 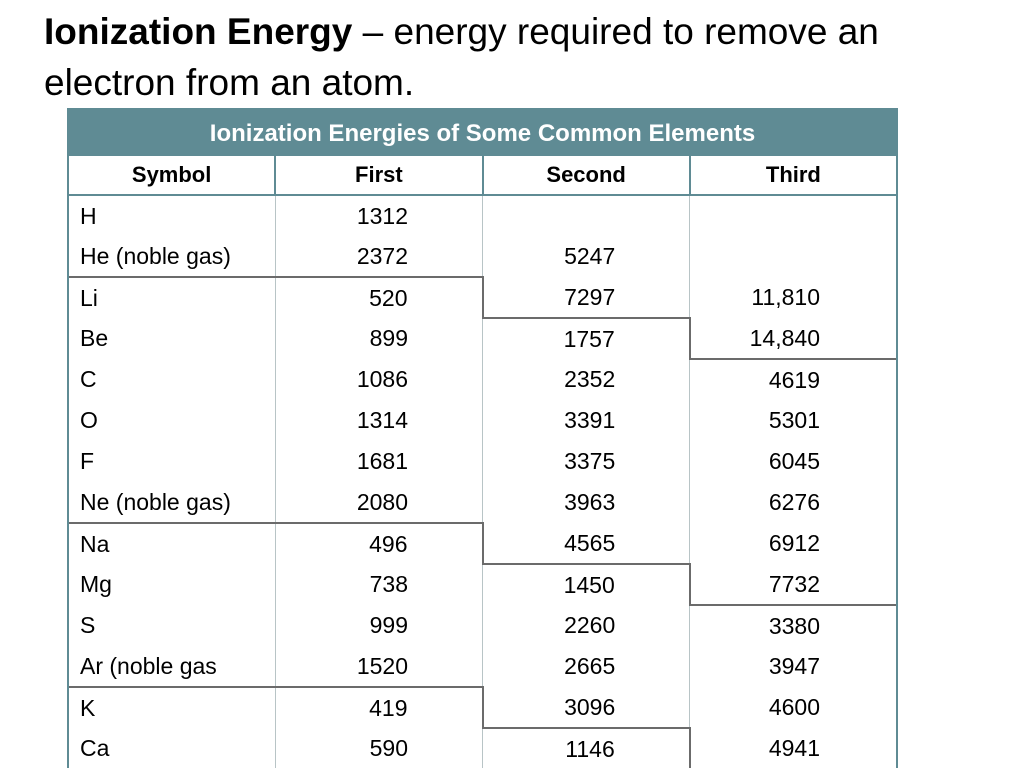 I want to click on cell-first: 520, so click(x=379, y=297).